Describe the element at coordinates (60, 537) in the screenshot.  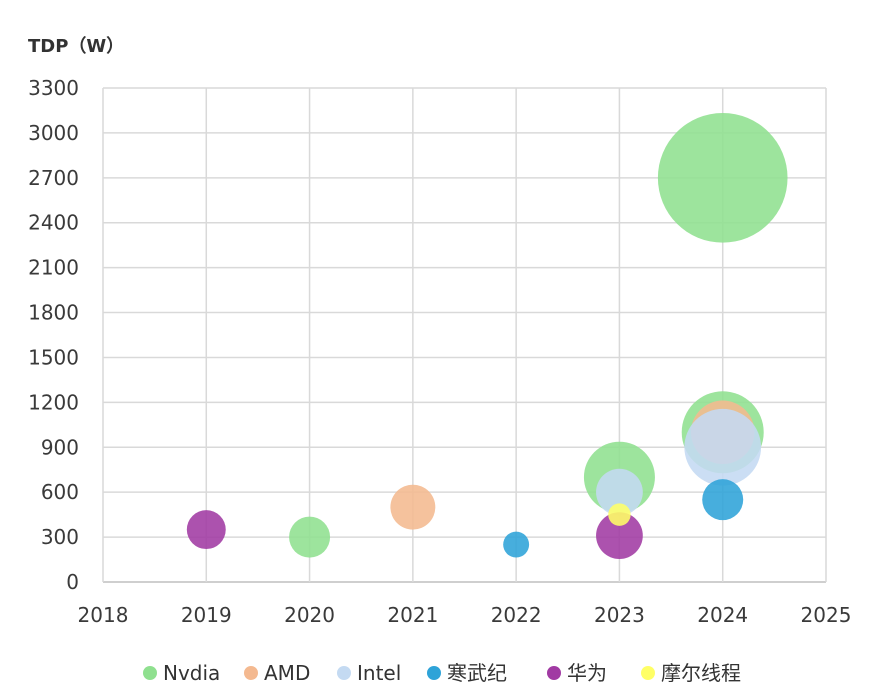
I see `y-tick-label: 300` at that location.